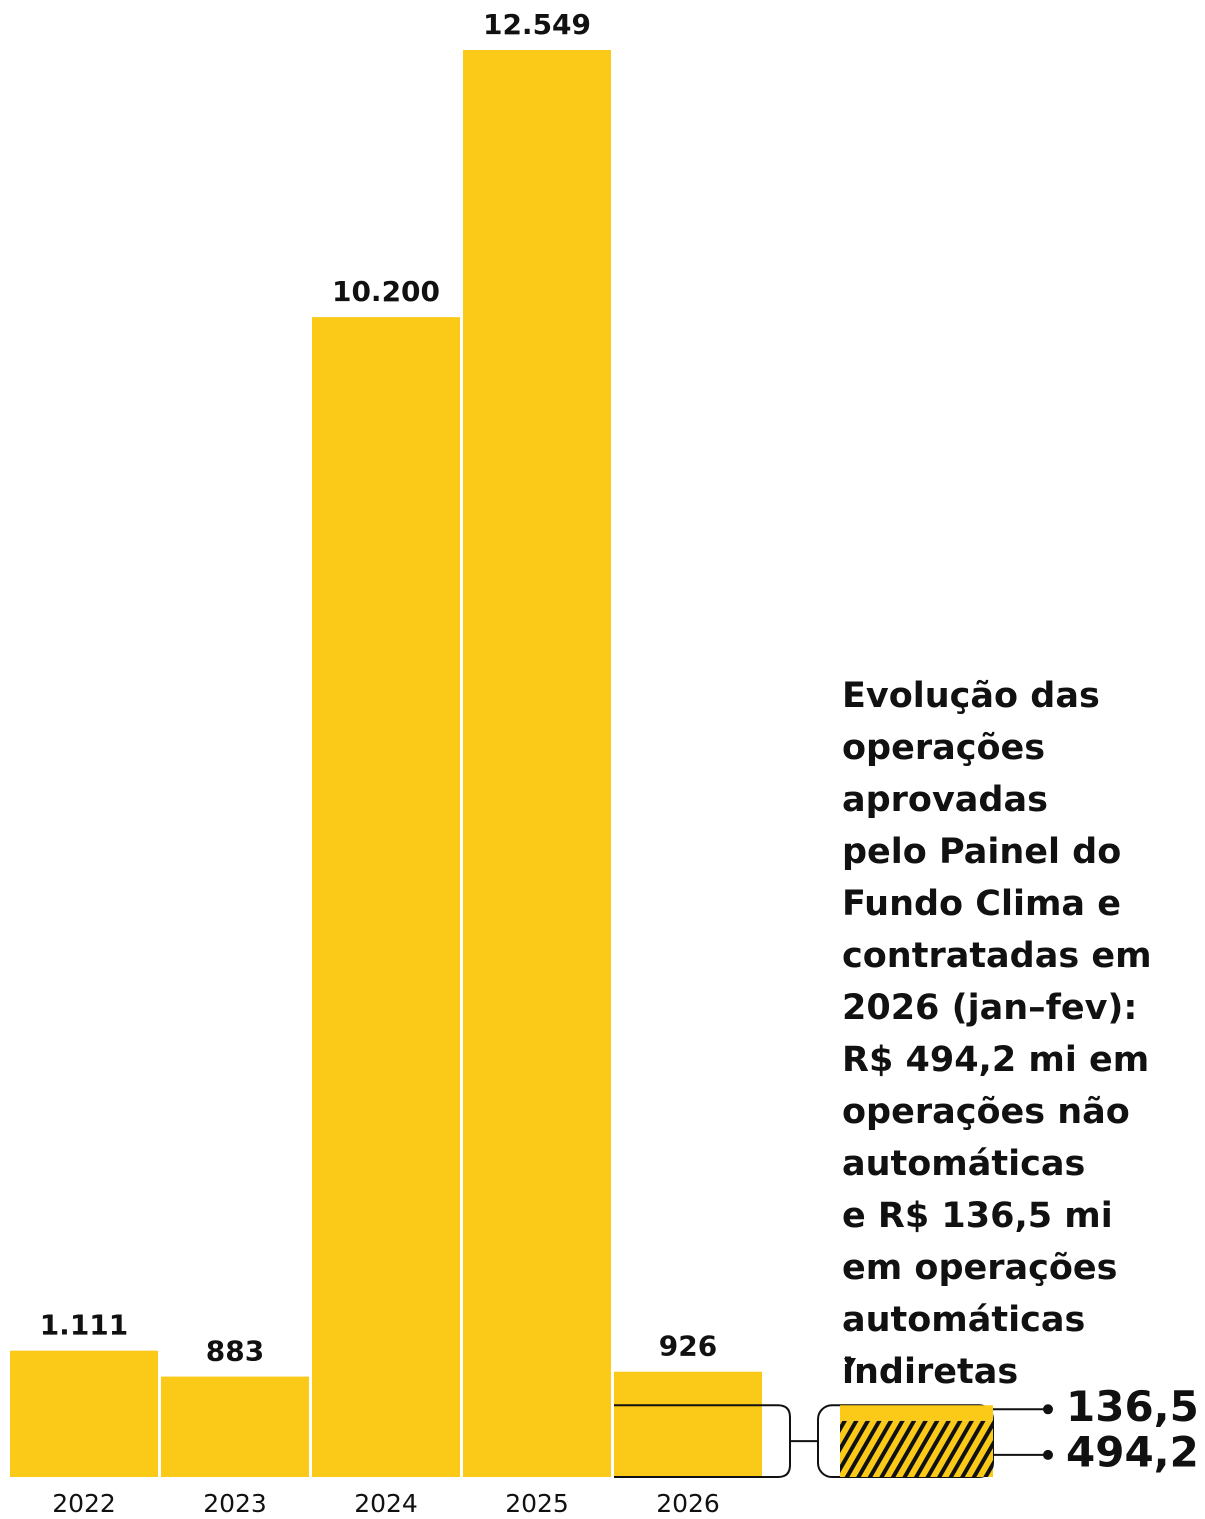 The image size is (1205, 1519). I want to click on annotation: operações, so click(943, 748).